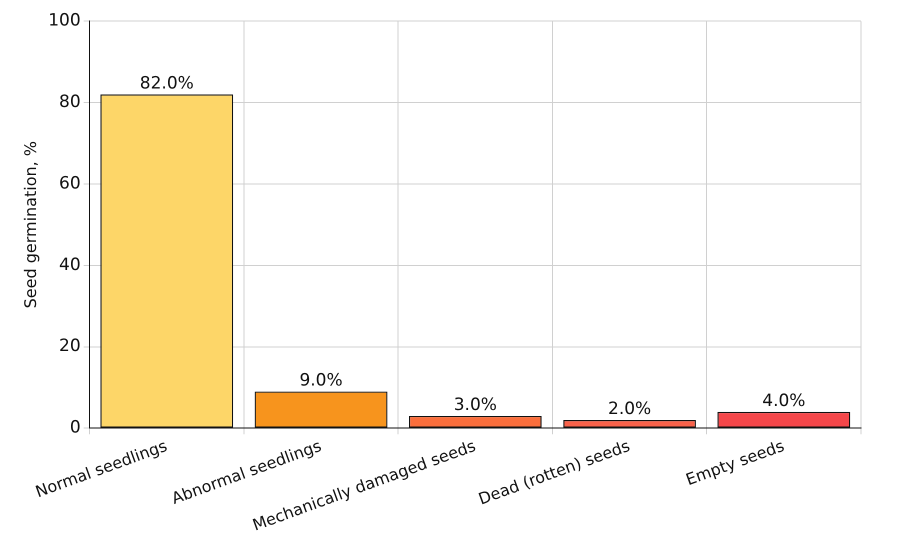 This screenshot has height=551, width=899. What do you see at coordinates (64, 20) in the screenshot?
I see `y-tick-label: 100` at bounding box center [64, 20].